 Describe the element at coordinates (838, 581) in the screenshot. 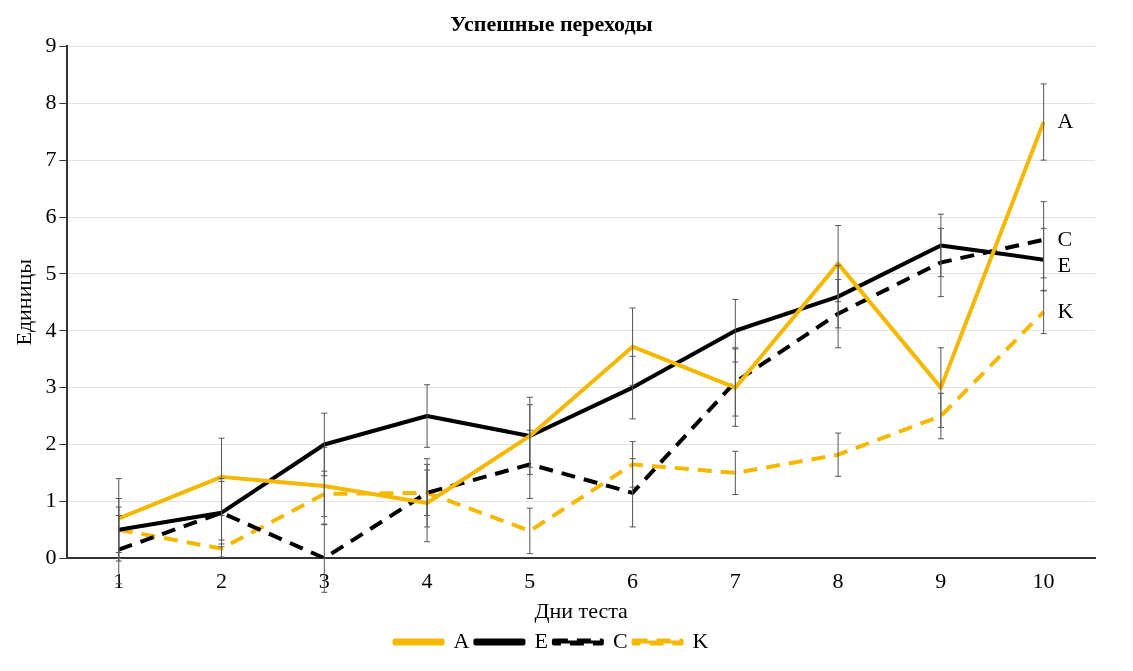

I see `x-tick-label: 8` at that location.